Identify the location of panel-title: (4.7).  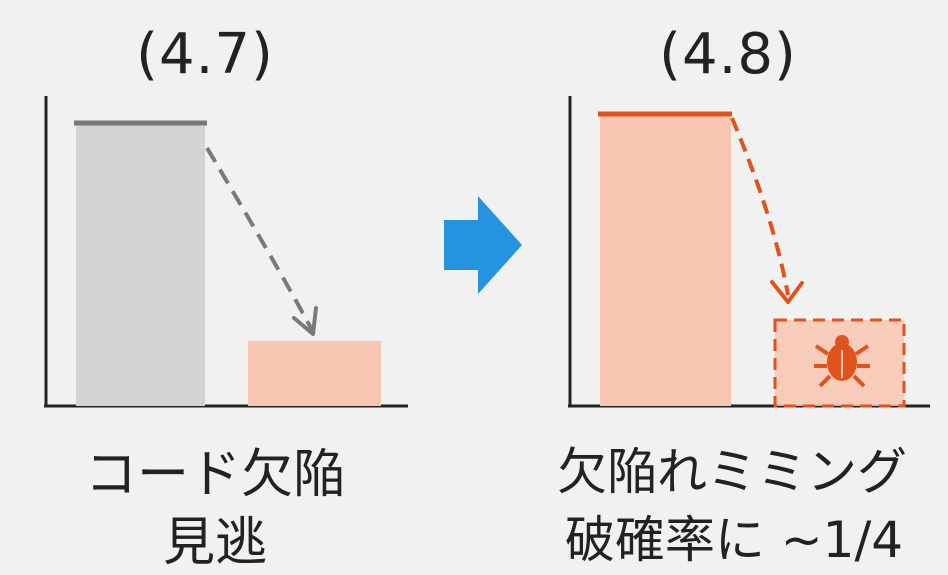
(205, 54).